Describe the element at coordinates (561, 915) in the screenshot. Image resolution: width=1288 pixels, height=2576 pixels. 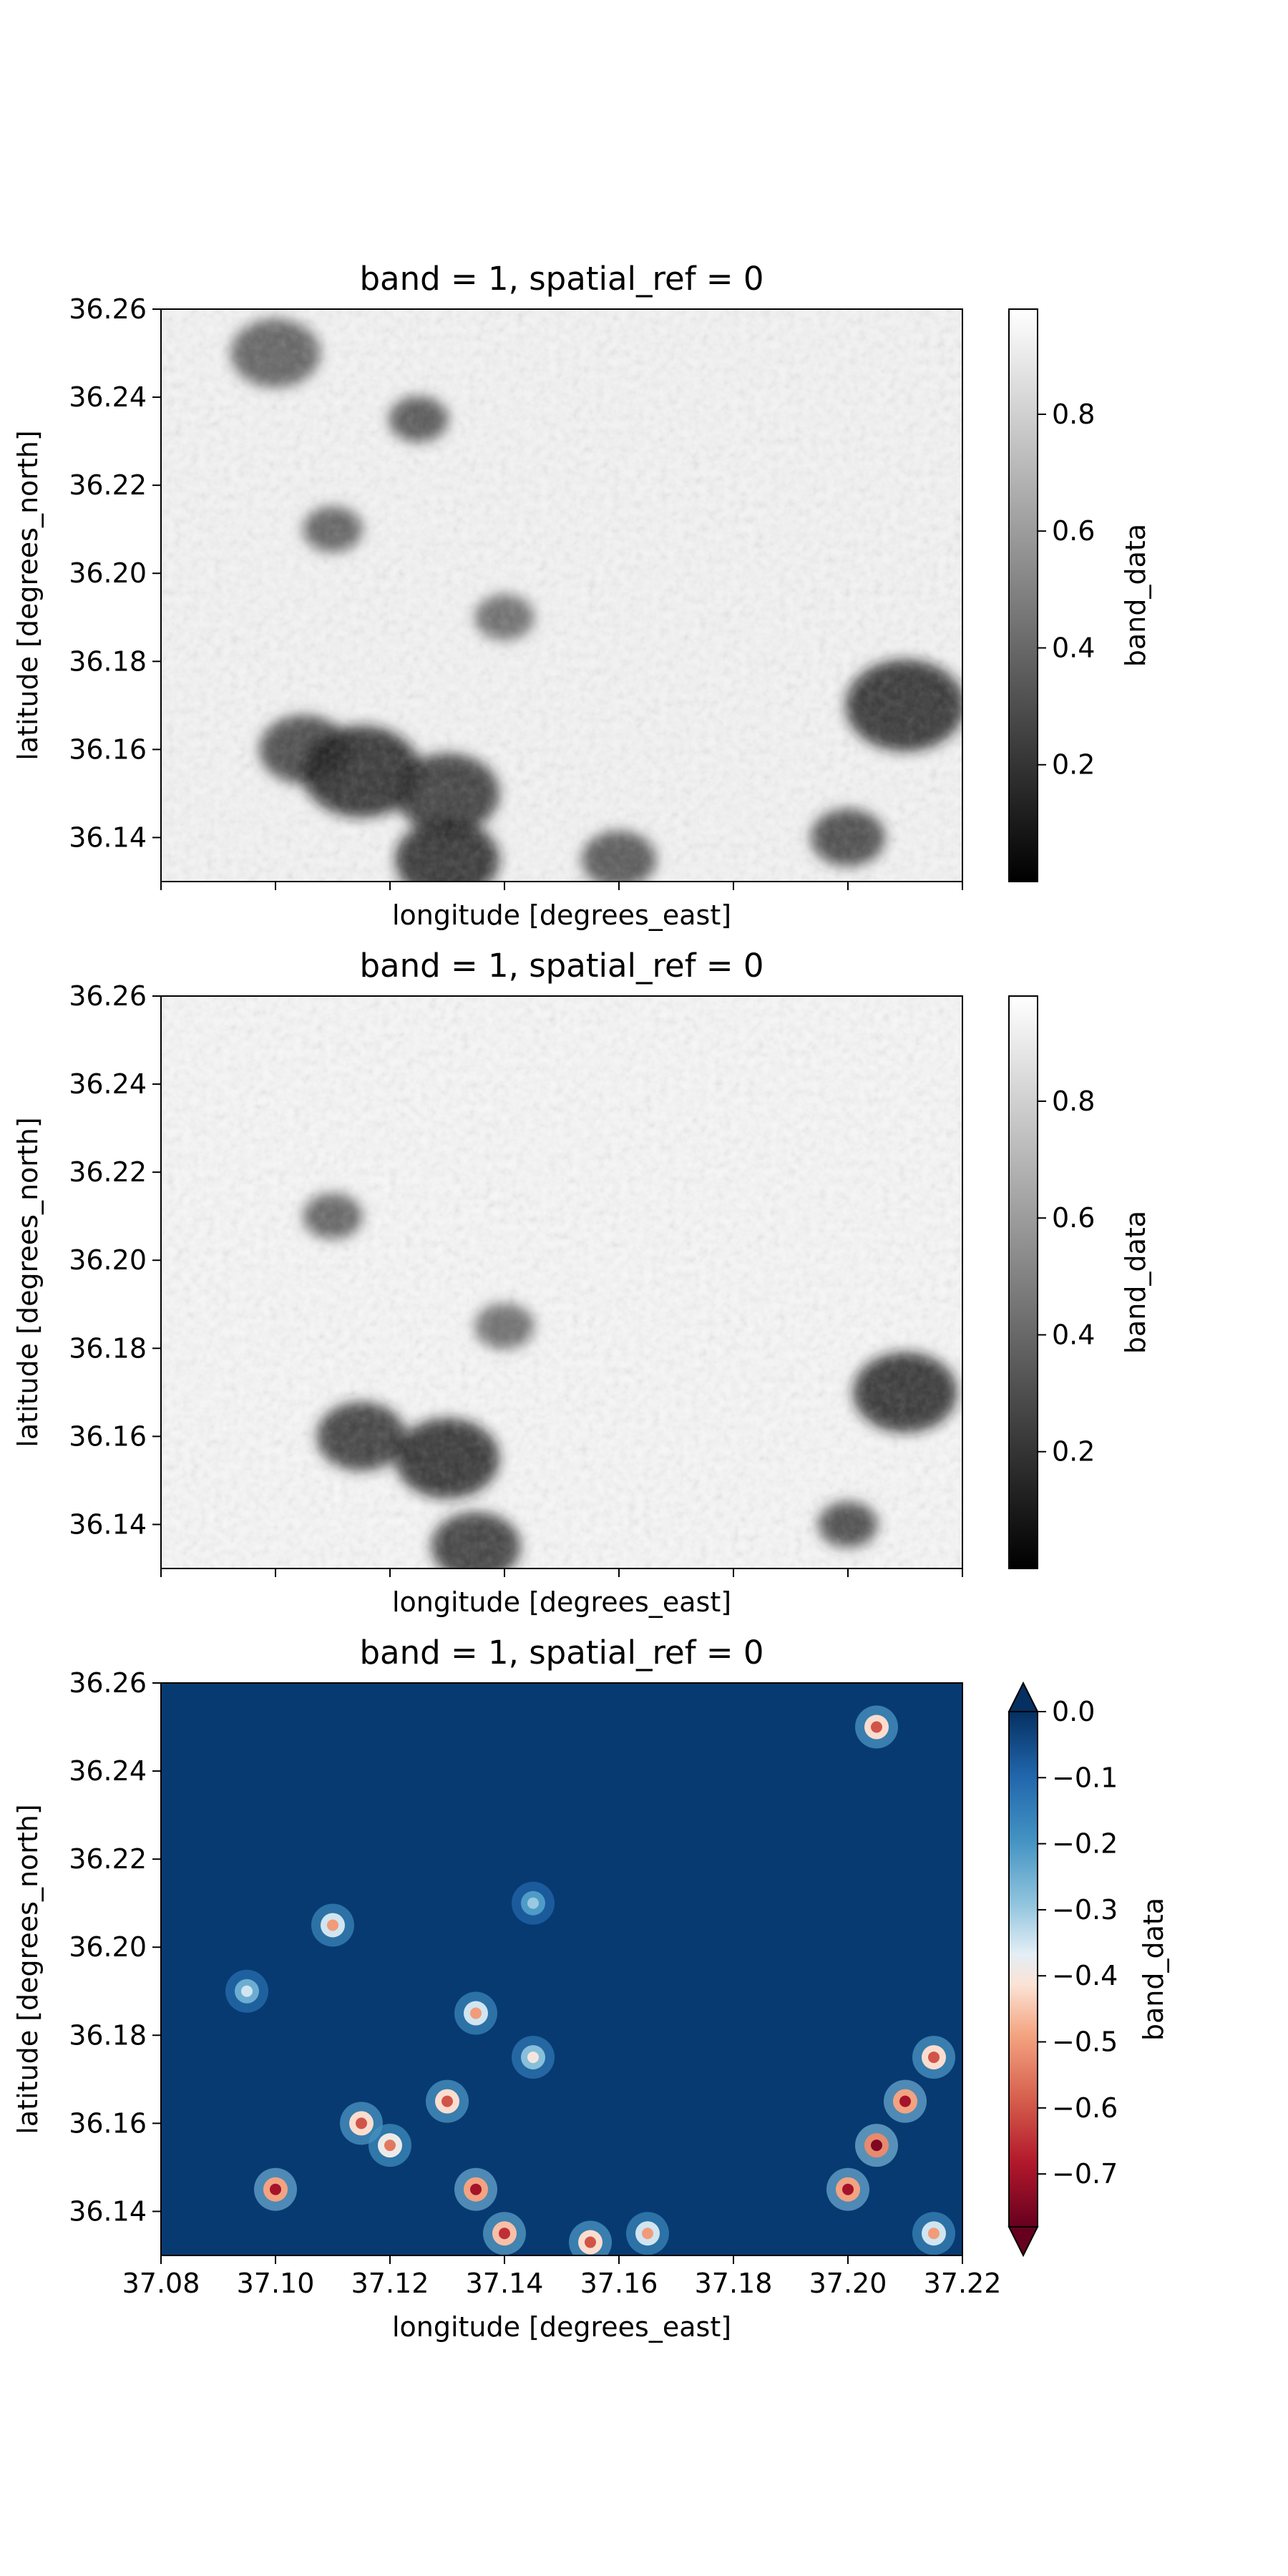
I see `panel-1-x-axis-label: longitude [degrees_east]` at that location.